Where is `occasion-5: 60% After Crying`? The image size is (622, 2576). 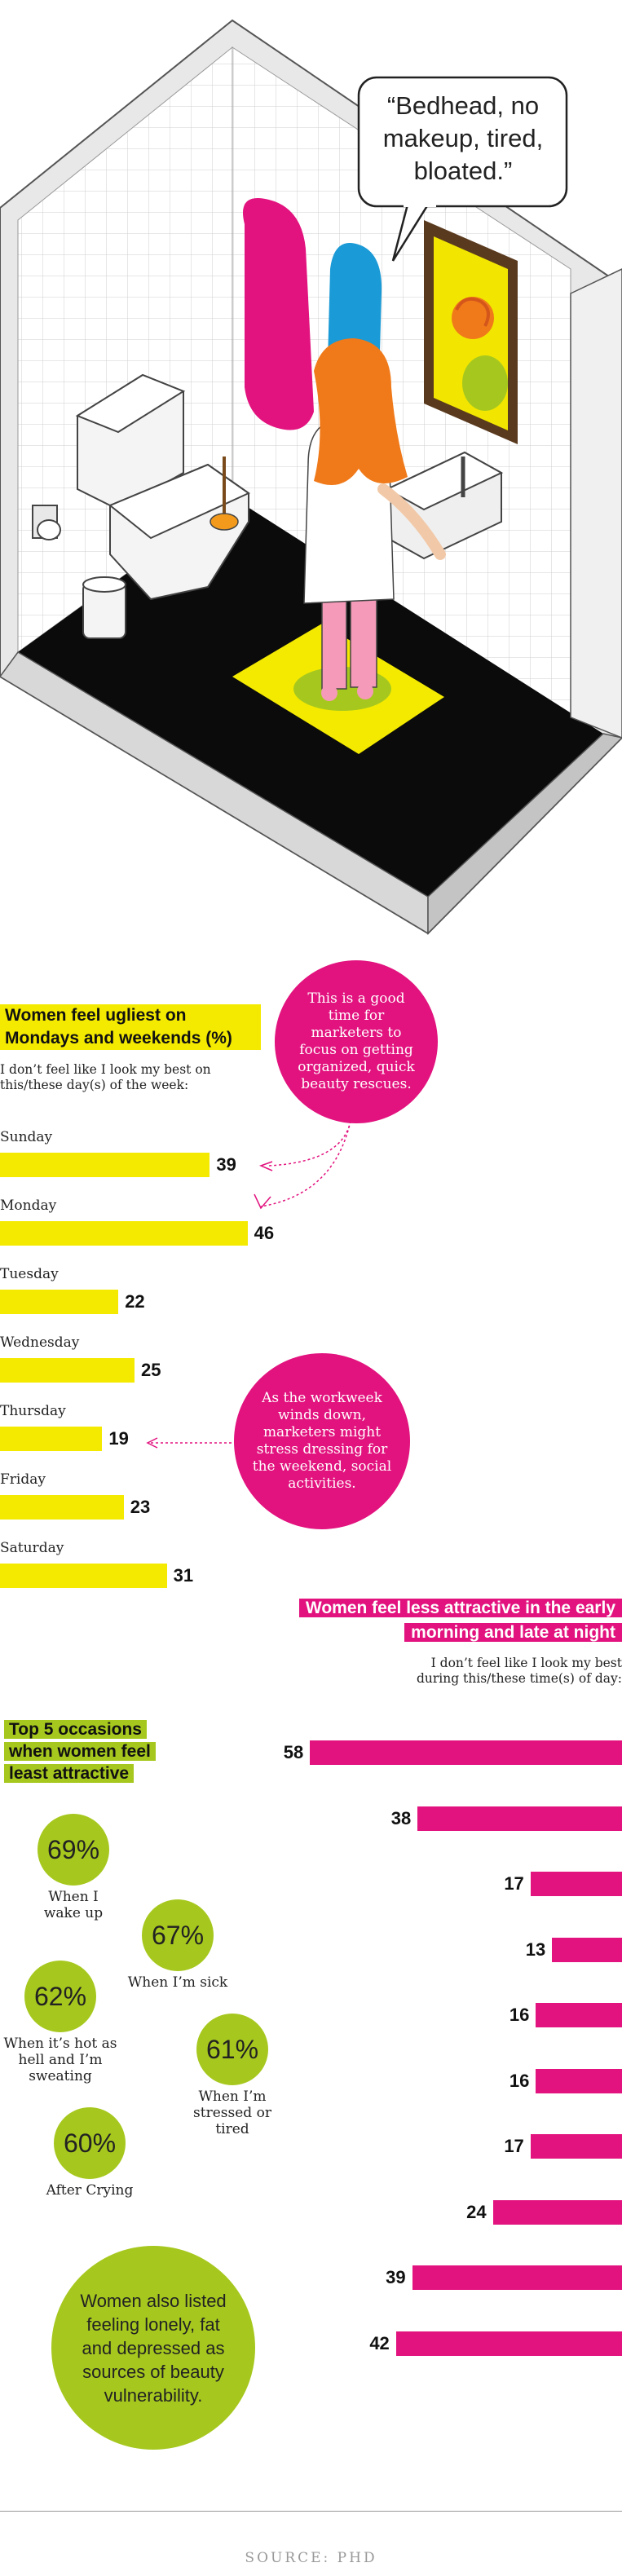
occasion-5: 60% After Crying is located at coordinates (90, 2153).